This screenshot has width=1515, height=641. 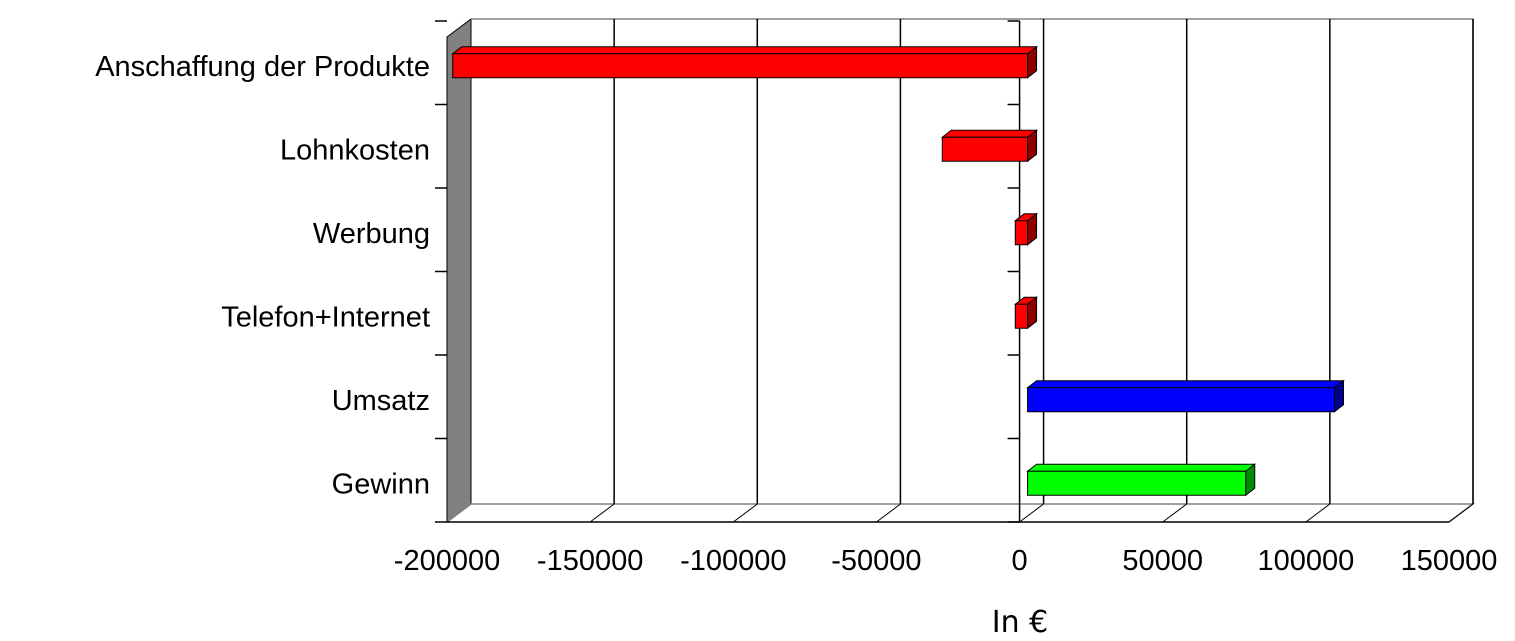 I want to click on x-tick-label: -200000, so click(x=447, y=561).